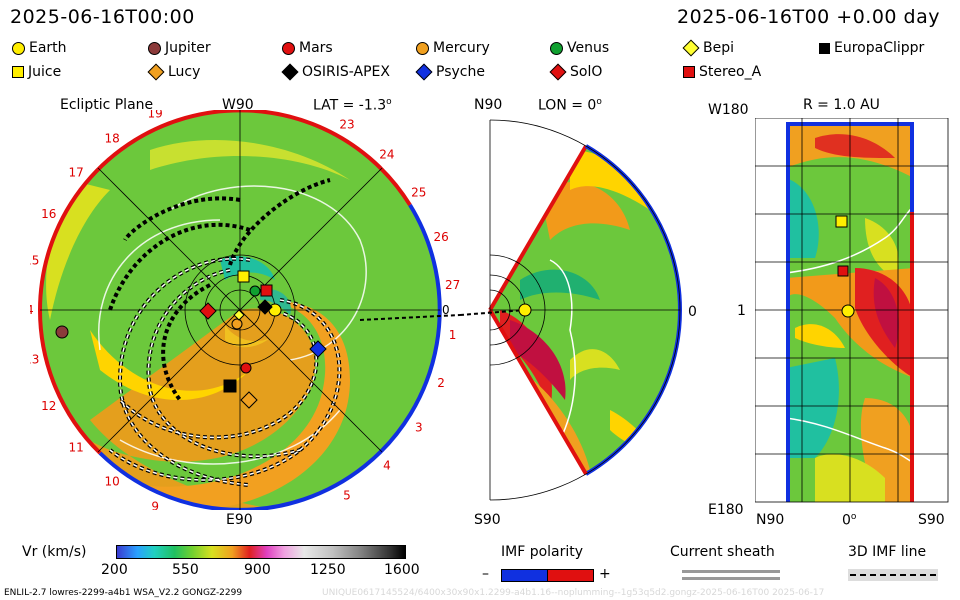 The width and height of the screenshot is (960, 600). What do you see at coordinates (419, 428) in the screenshot?
I see `sector-number: 3` at bounding box center [419, 428].